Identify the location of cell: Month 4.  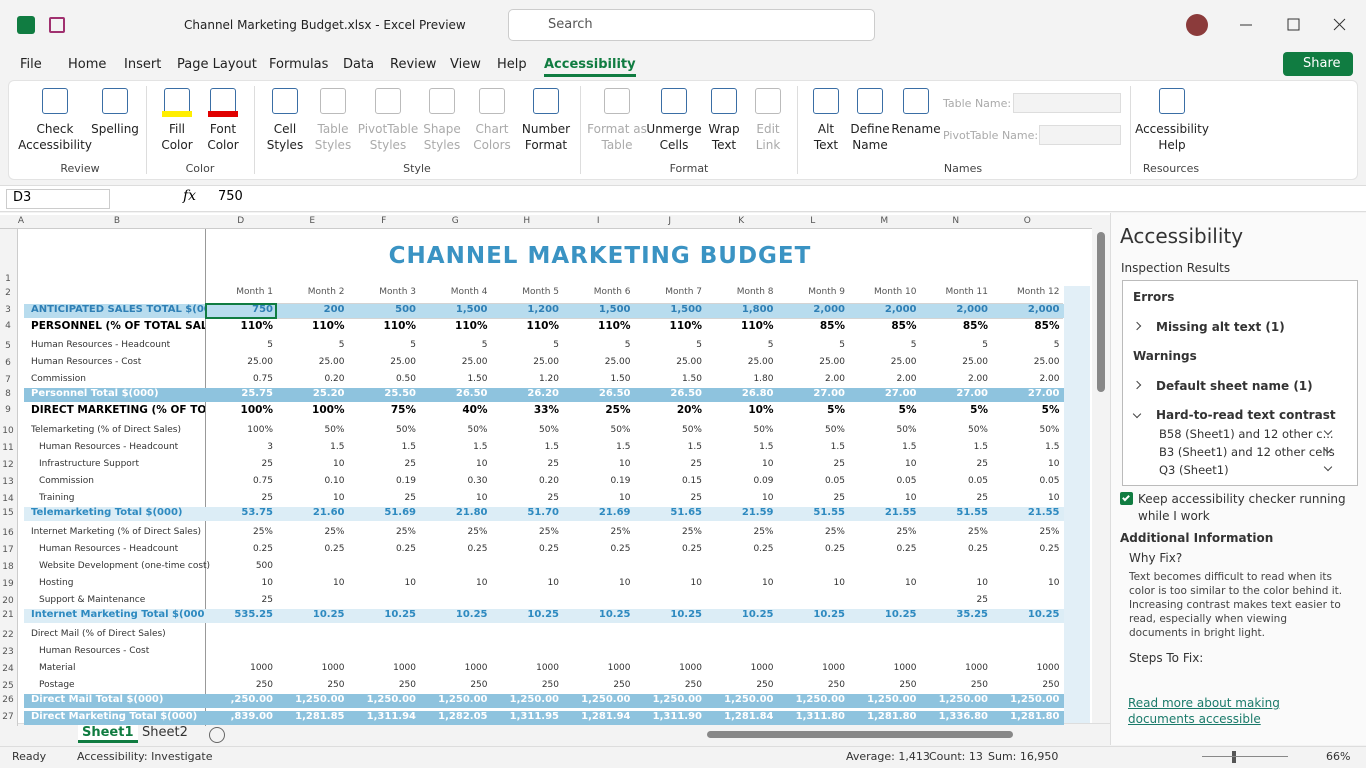
(469, 292).